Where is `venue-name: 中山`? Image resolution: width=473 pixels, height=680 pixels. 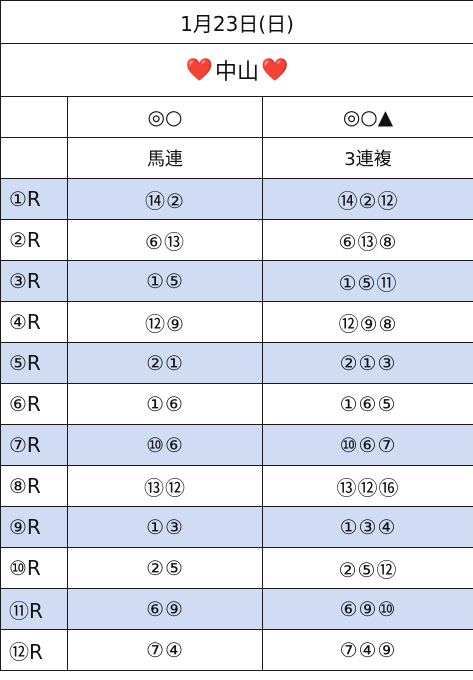 venue-name: 中山 is located at coordinates (237, 72).